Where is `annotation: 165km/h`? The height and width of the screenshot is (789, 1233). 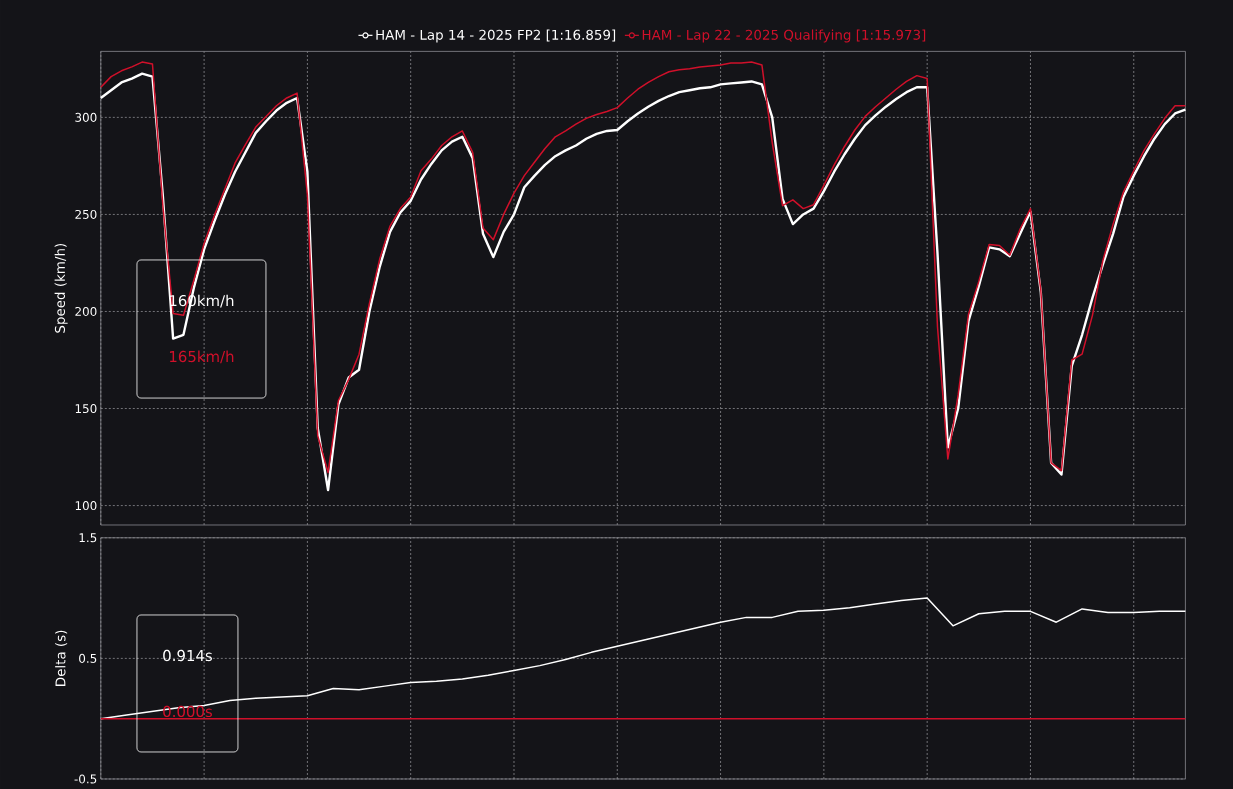 annotation: 165km/h is located at coordinates (201, 357).